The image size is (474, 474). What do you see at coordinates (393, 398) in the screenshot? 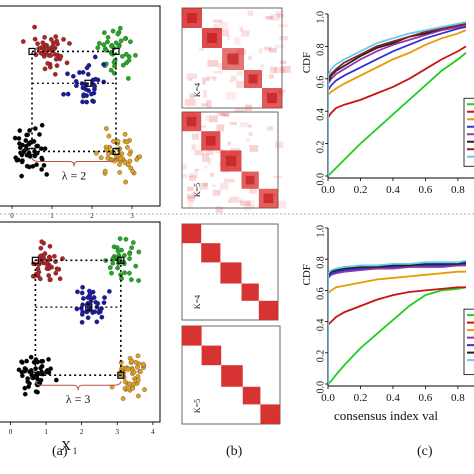
I see `x-tick-label: 0.4` at bounding box center [393, 398].